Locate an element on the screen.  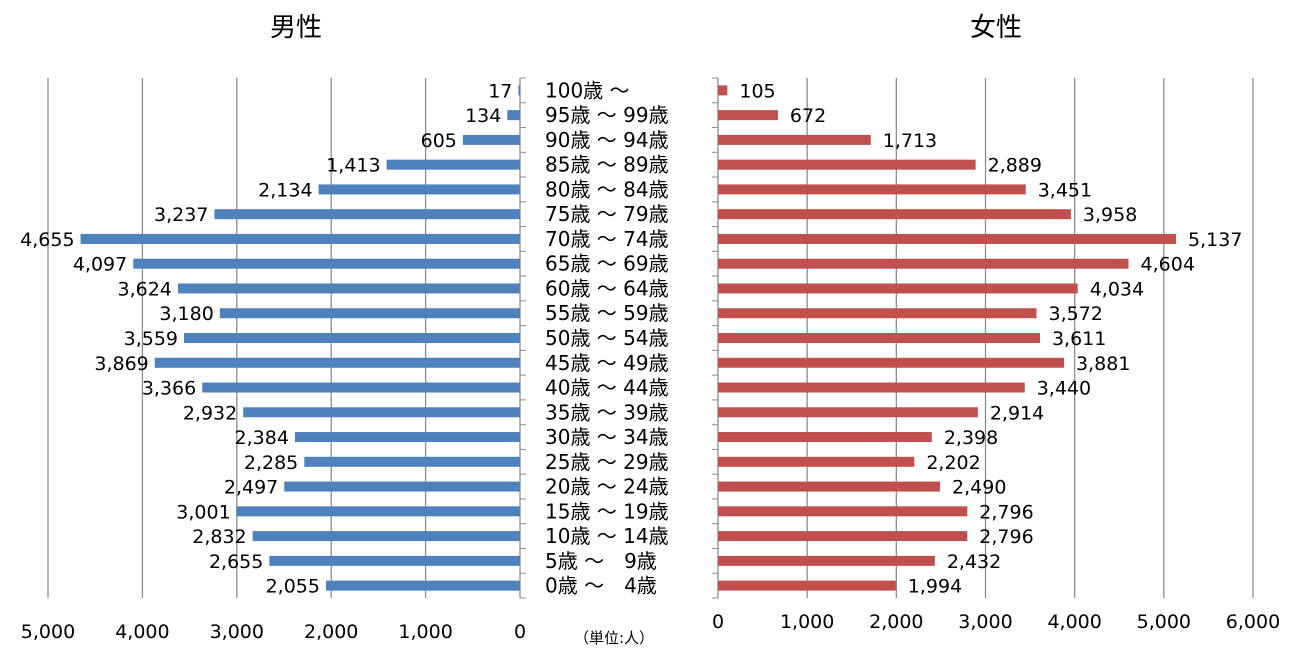
male-data-label: 605 is located at coordinates (439, 141).